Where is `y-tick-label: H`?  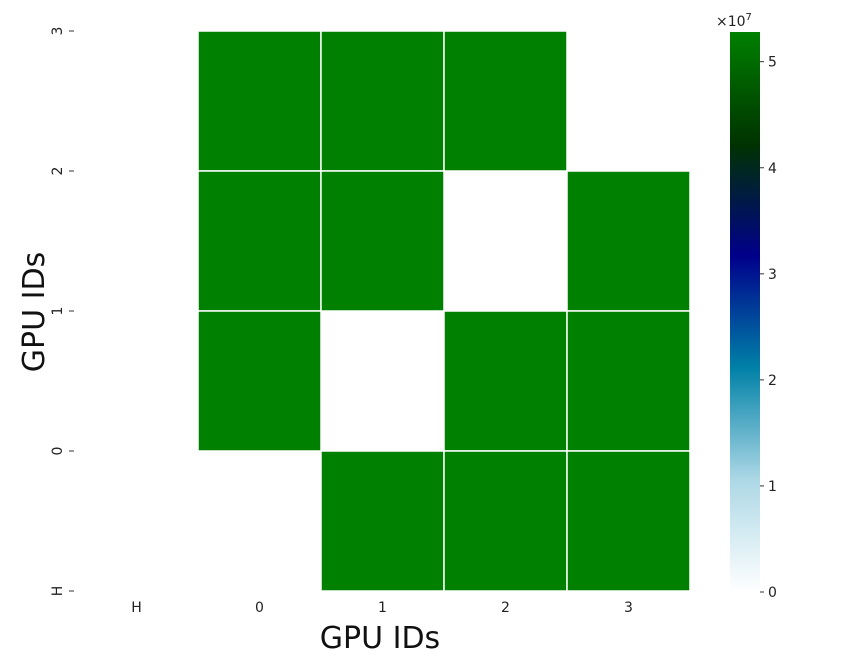
y-tick-label: H is located at coordinates (58, 591).